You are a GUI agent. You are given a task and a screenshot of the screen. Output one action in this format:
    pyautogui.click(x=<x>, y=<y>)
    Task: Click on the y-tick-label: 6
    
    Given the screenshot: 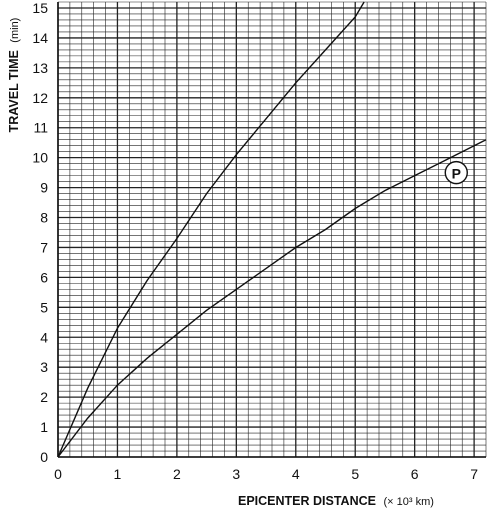 What is the action you would take?
    pyautogui.click(x=44, y=277)
    